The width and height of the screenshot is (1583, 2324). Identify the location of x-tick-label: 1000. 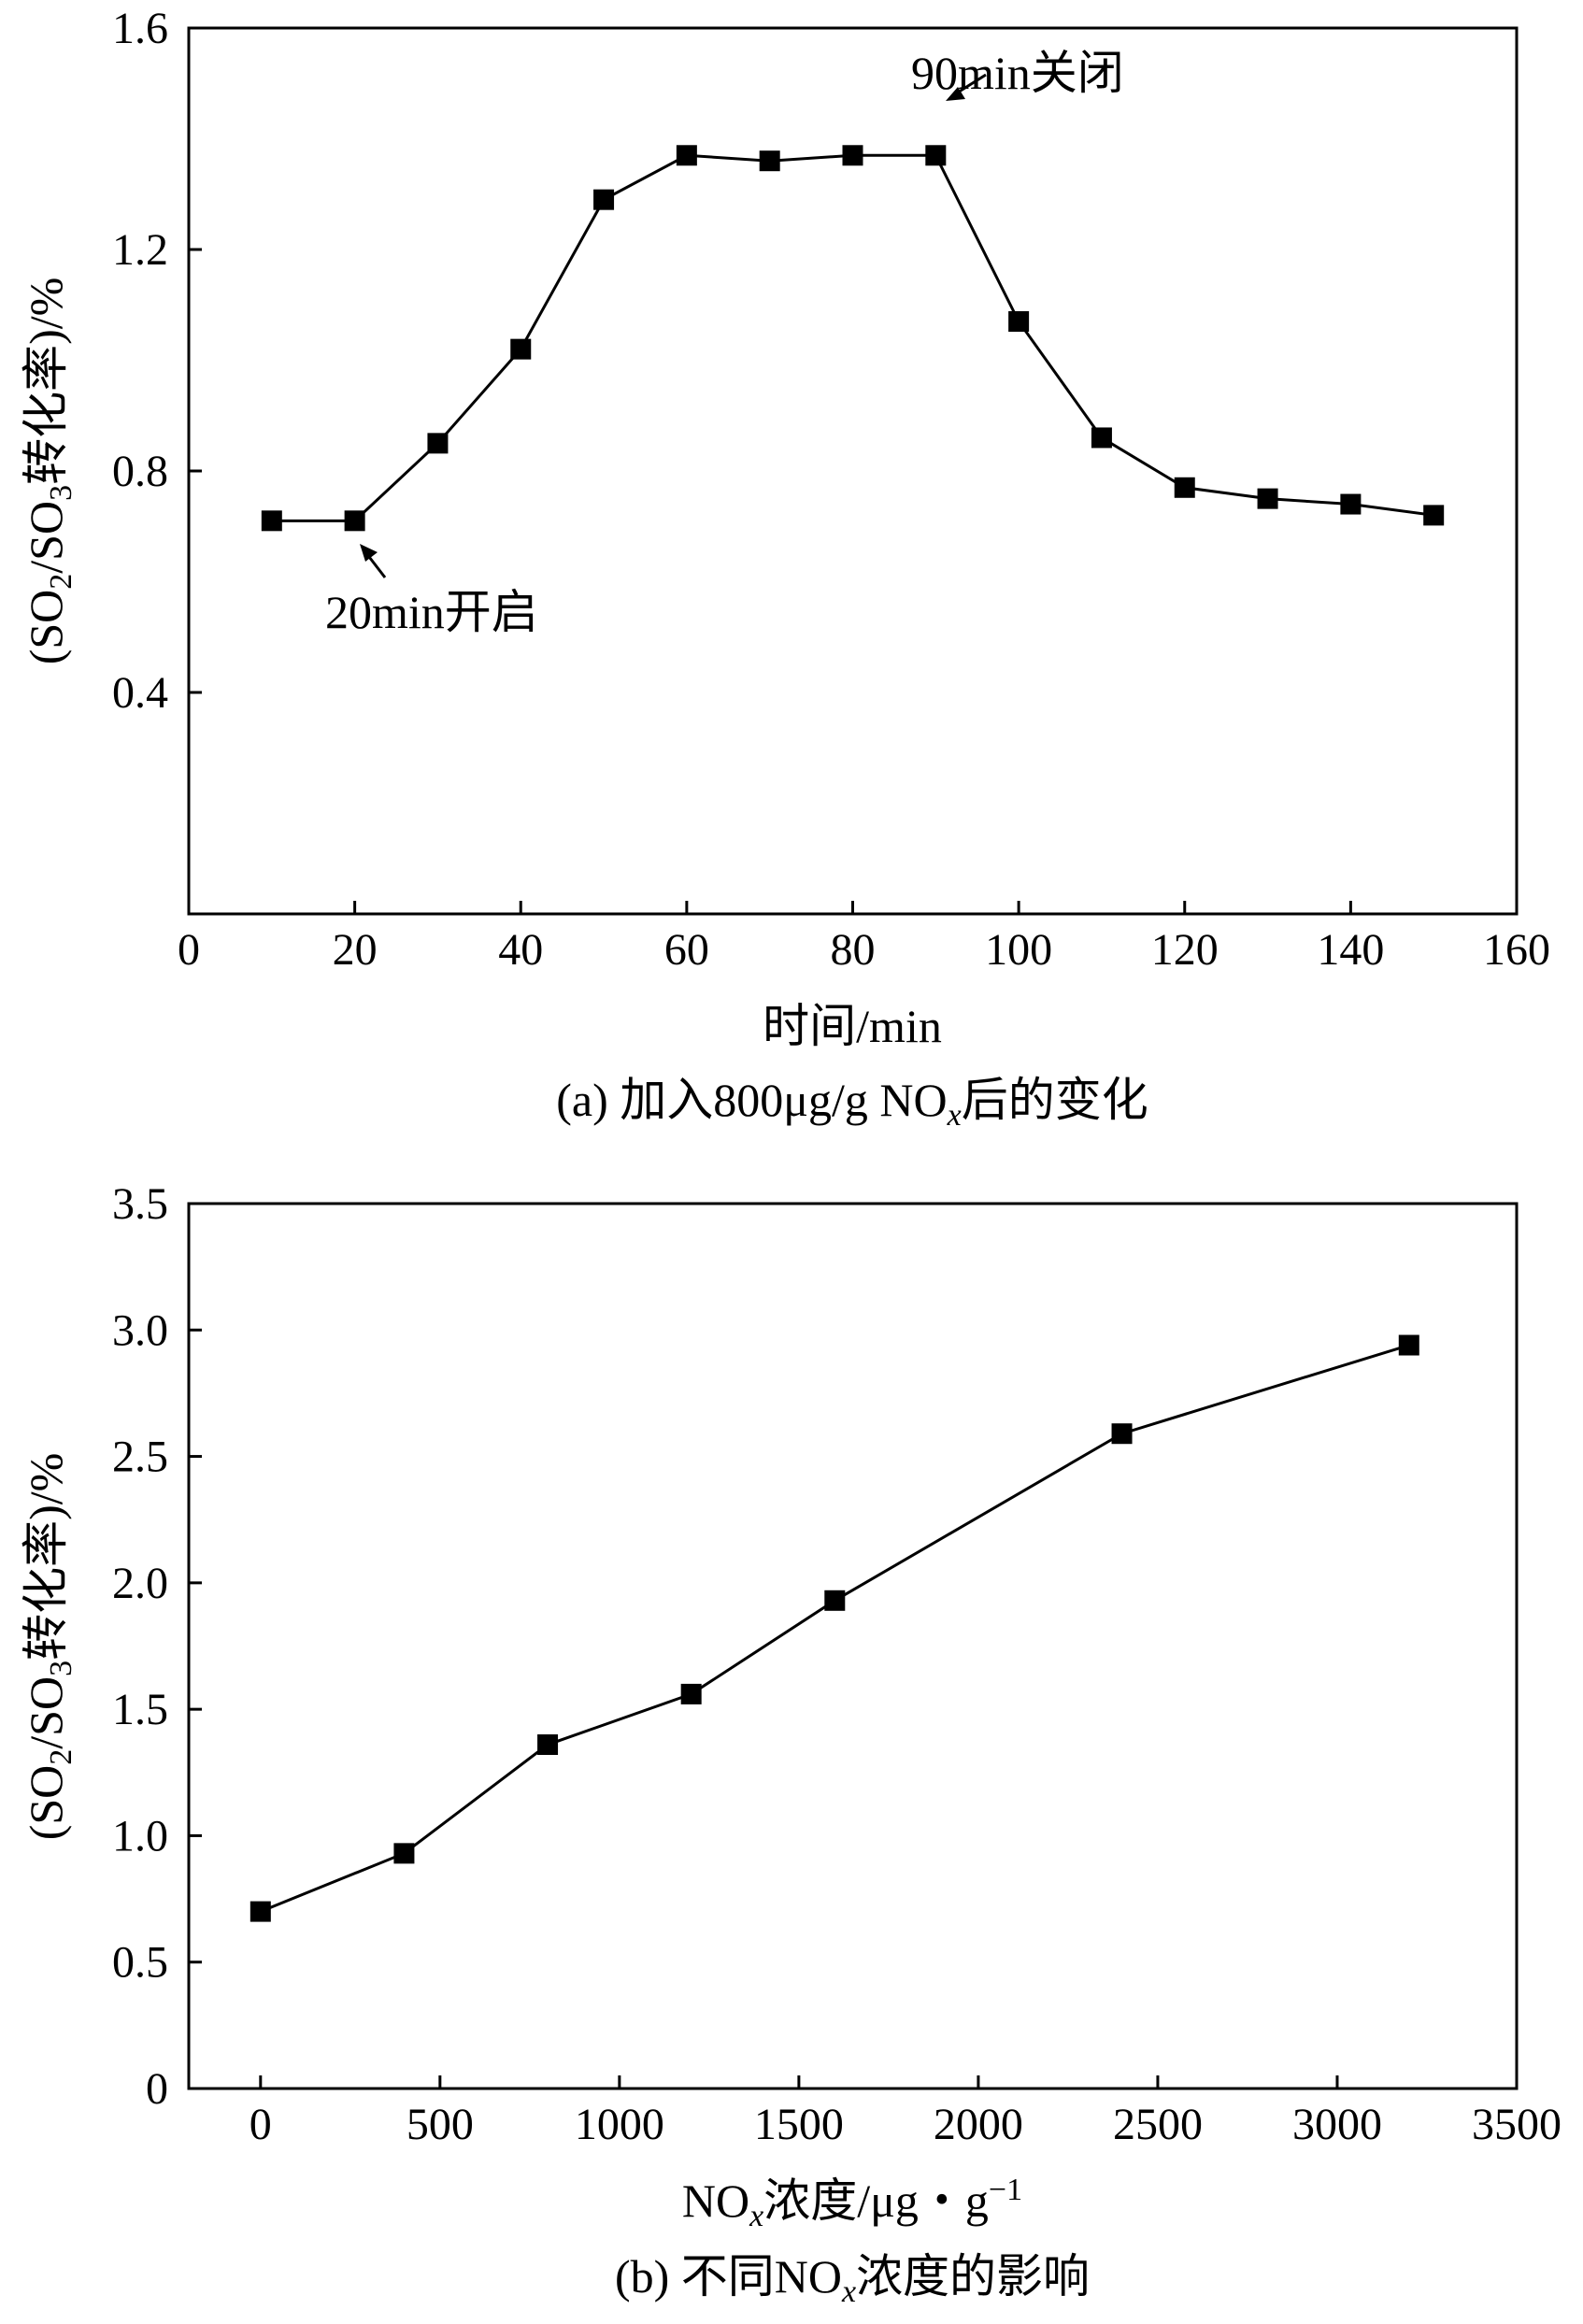
(619, 2124).